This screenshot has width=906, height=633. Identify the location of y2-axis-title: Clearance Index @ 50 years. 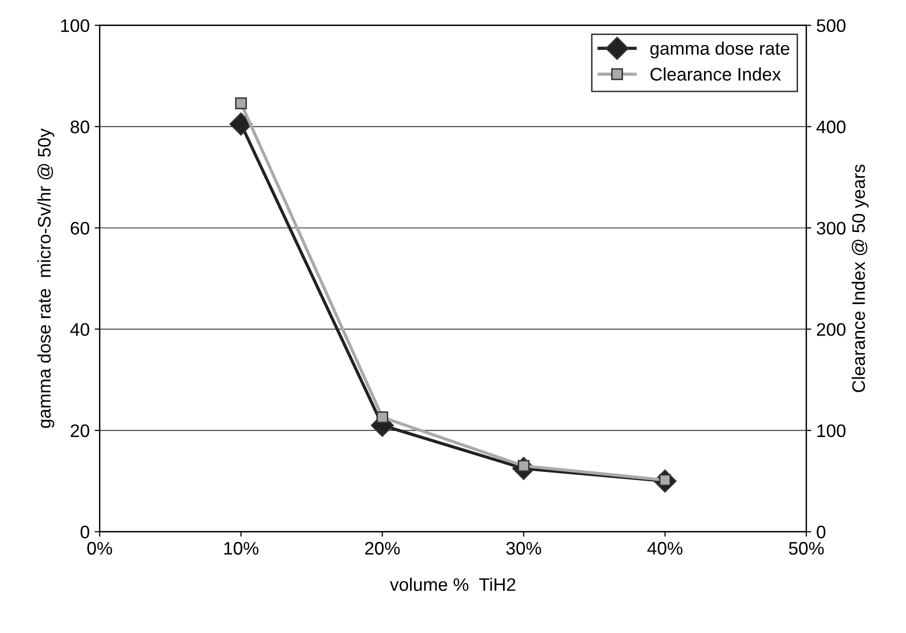
(860, 278).